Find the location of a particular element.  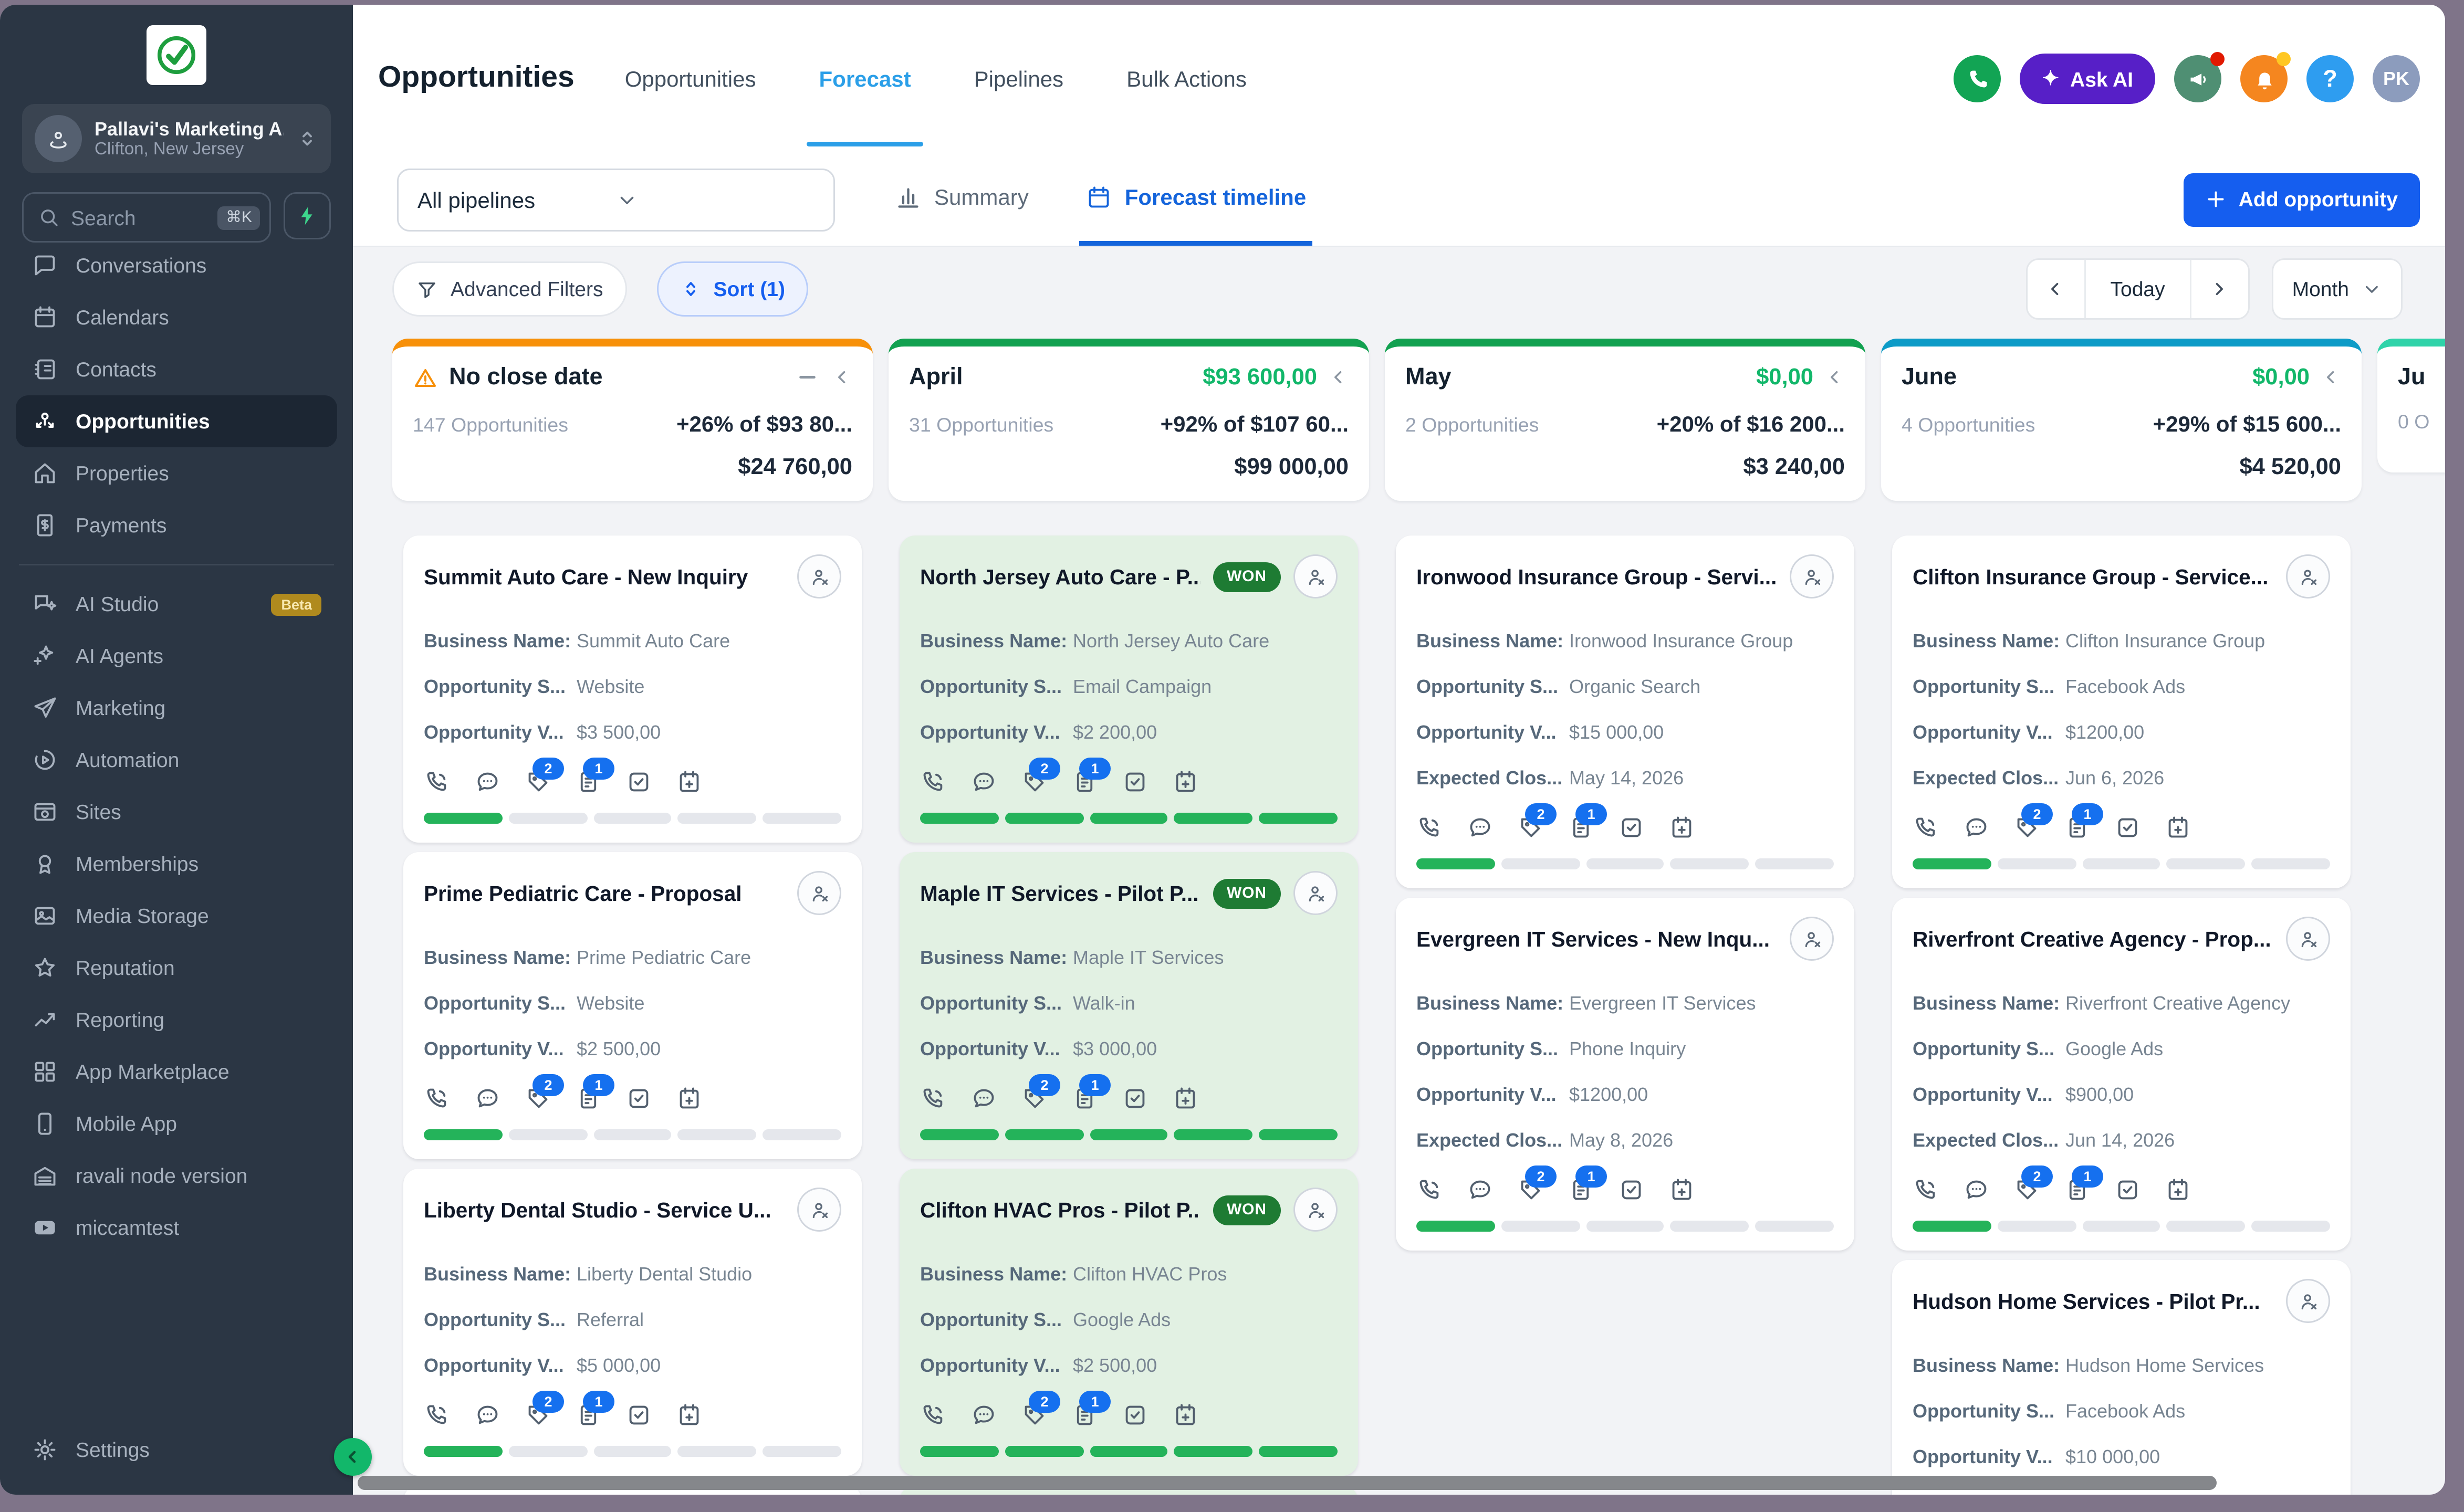

sidebar-item-app-marketplace: App Marketplace is located at coordinates (176, 1072).